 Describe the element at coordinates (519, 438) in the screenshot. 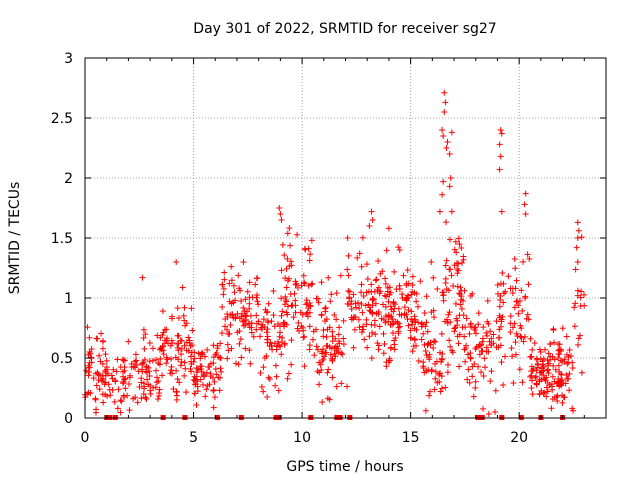

I see `x-tick-label: 20` at that location.